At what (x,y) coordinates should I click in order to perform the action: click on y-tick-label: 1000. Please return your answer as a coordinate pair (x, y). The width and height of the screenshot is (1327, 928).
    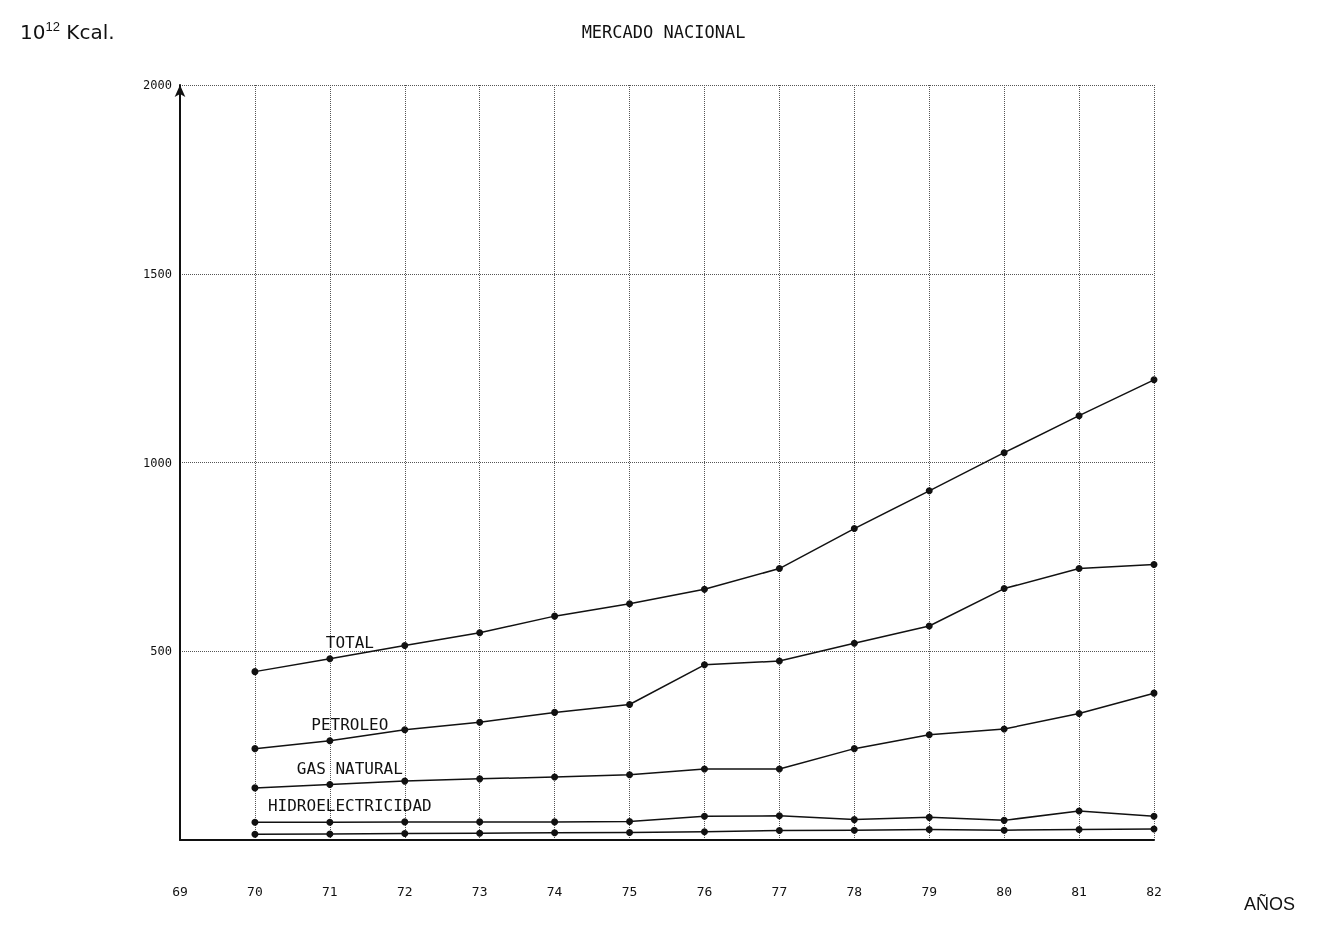
    Looking at the image, I should click on (157, 462).